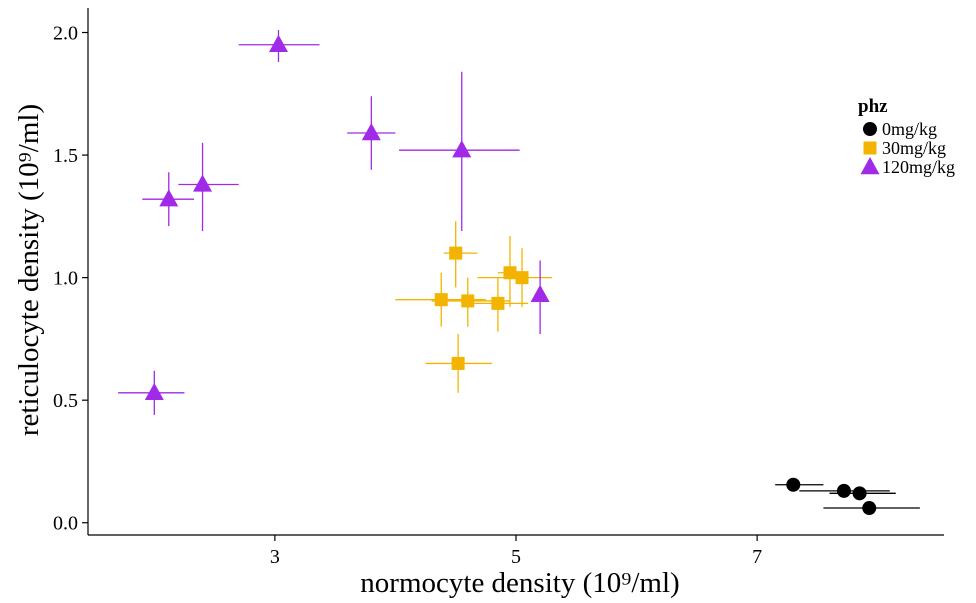 The width and height of the screenshot is (976, 603). I want to click on x-axis-title: normocyte density (10⁹/ml), so click(519, 583).